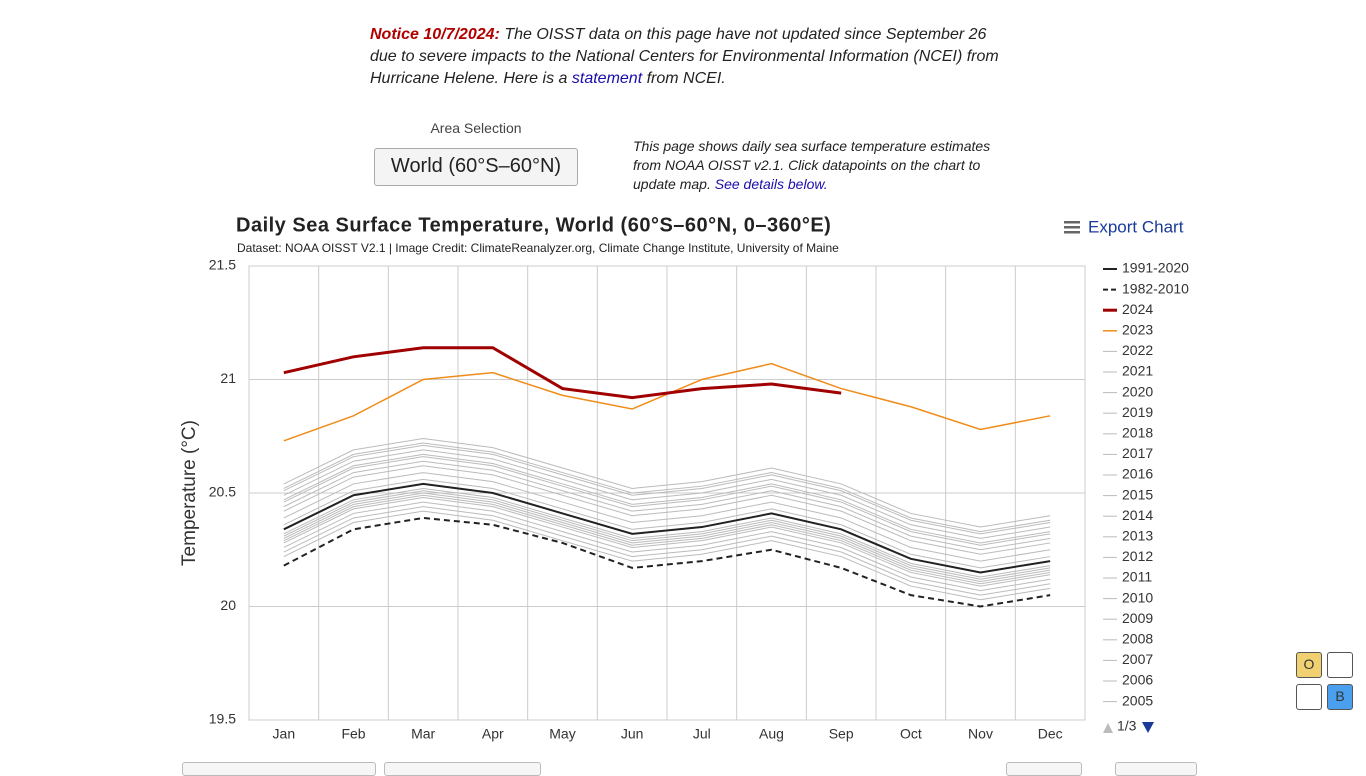 The height and width of the screenshot is (776, 1366). I want to click on area-select: World (60°S–60°N), so click(476, 167).